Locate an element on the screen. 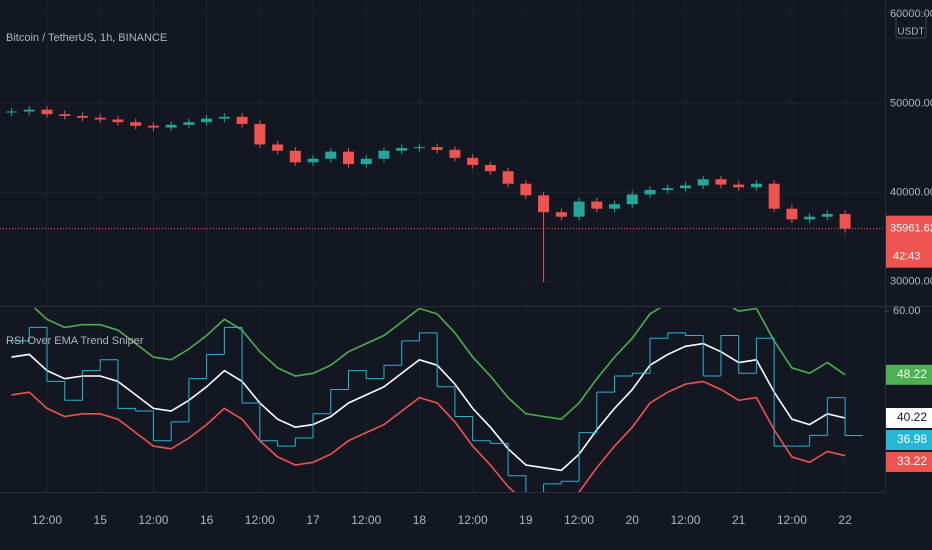  currency: USDT is located at coordinates (910, 32).